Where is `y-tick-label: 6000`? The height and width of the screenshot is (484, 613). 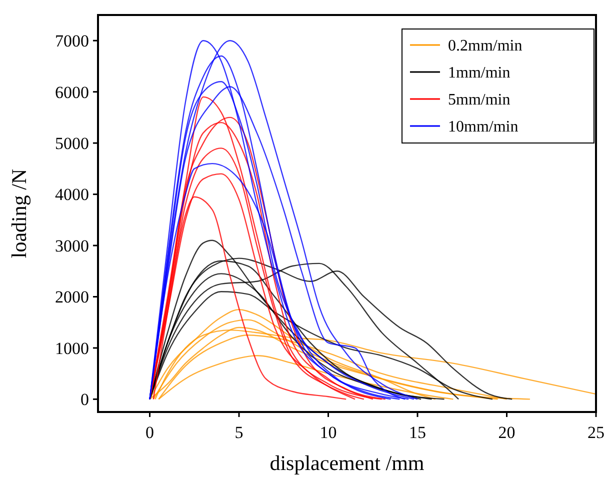 y-tick-label: 6000 is located at coordinates (72, 92).